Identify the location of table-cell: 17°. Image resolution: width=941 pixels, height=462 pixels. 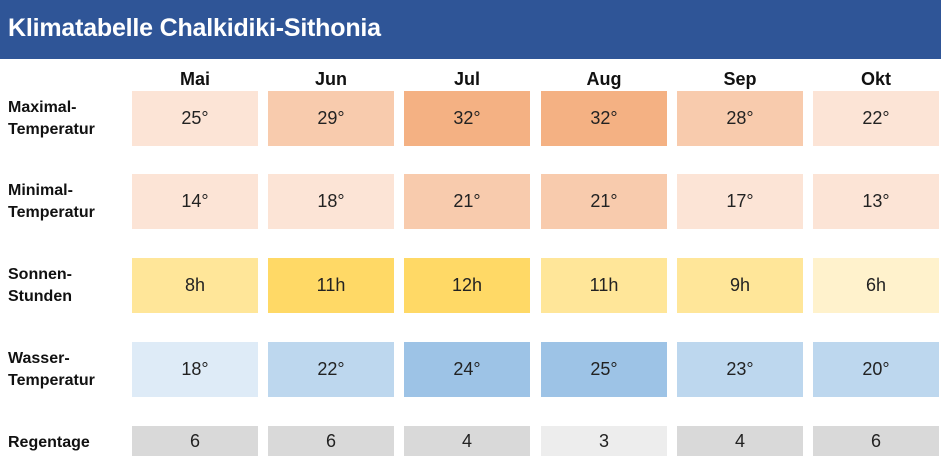
(740, 201).